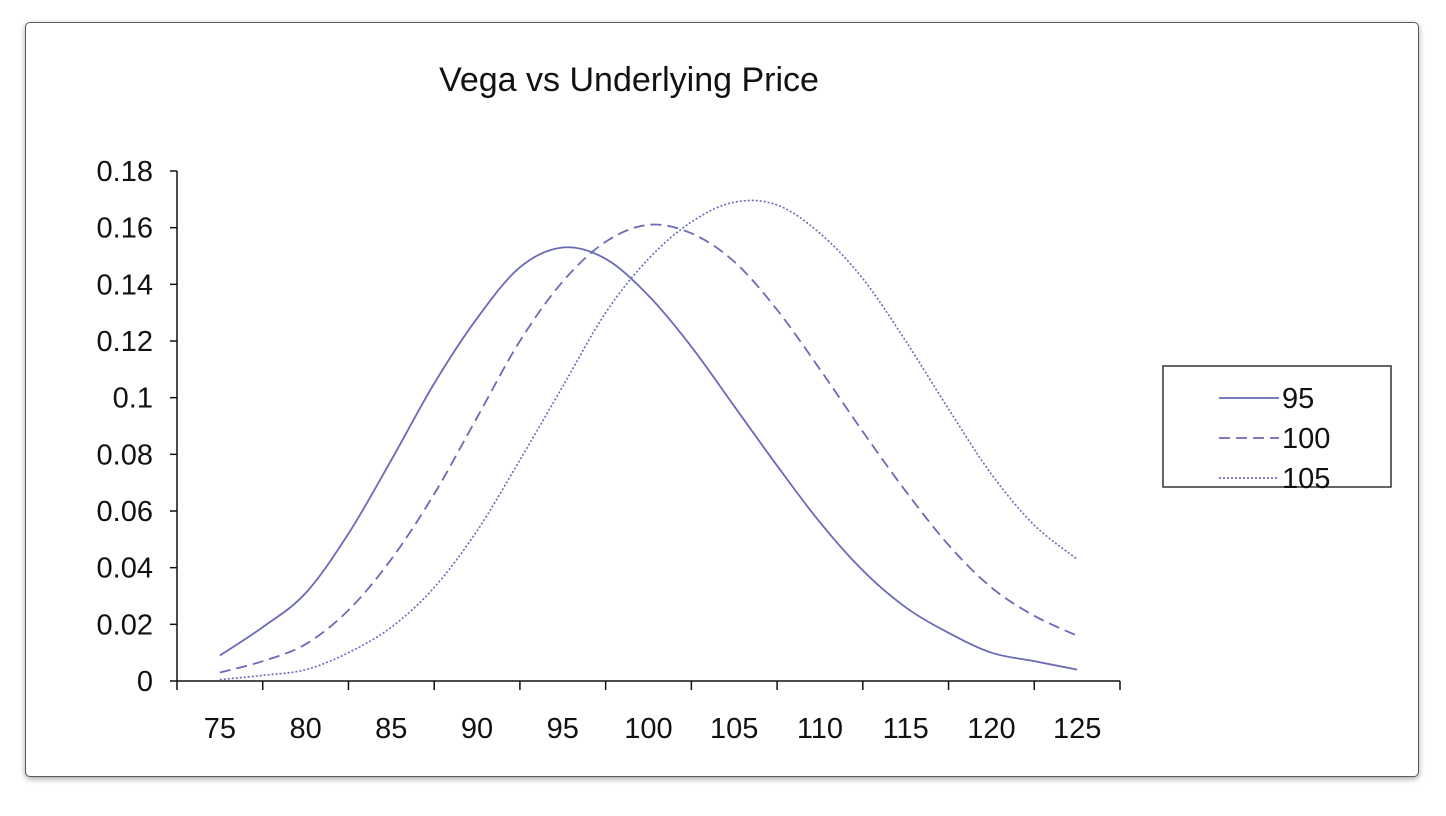 The width and height of the screenshot is (1446, 816). I want to click on legend-label-100: 100, so click(1306, 439).